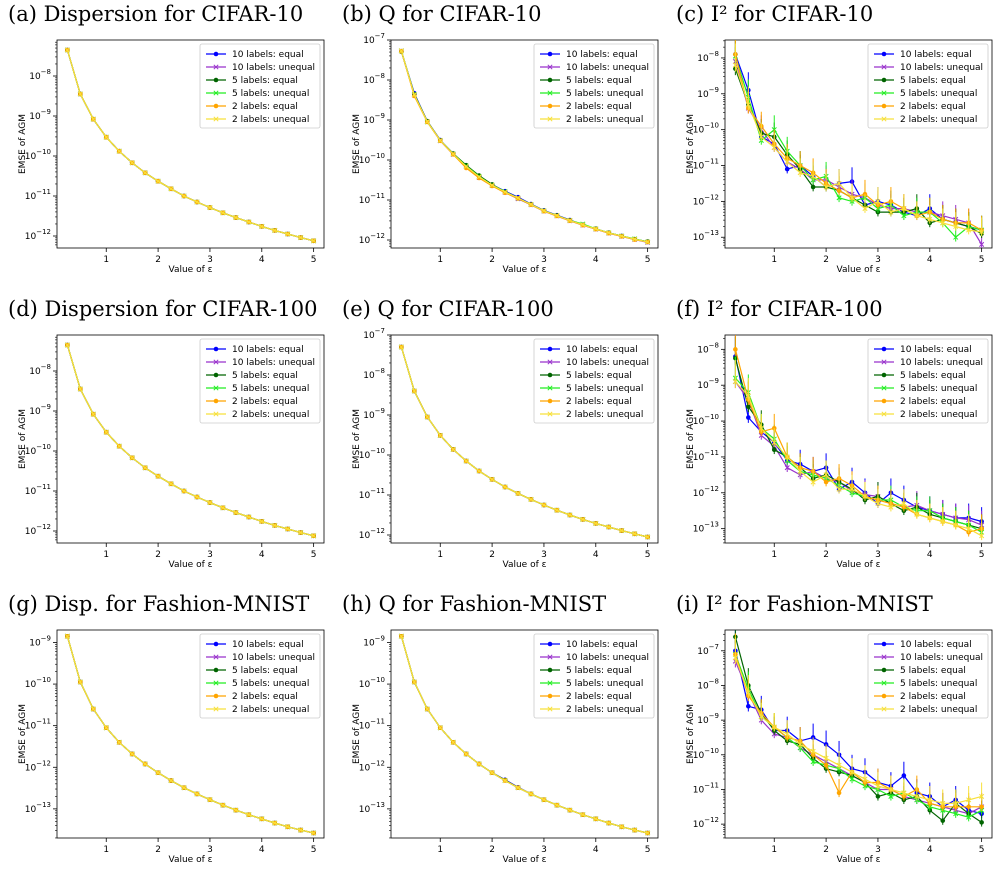  What do you see at coordinates (596, 555) in the screenshot?
I see `x-tick-label: 4` at bounding box center [596, 555].